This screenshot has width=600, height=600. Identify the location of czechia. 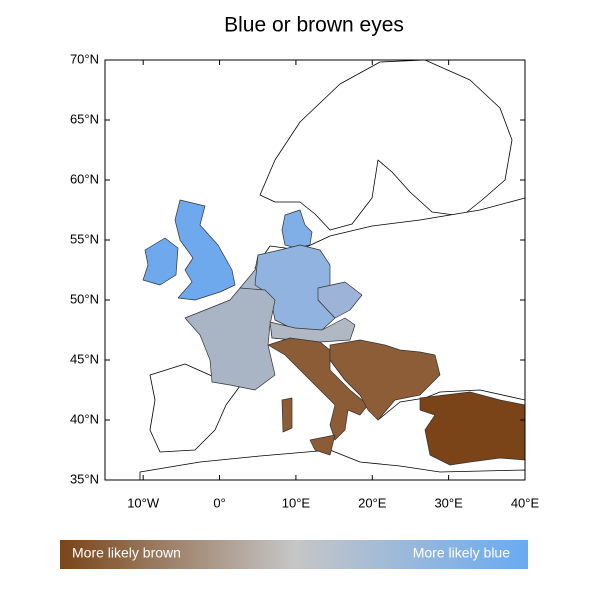
(340, 300).